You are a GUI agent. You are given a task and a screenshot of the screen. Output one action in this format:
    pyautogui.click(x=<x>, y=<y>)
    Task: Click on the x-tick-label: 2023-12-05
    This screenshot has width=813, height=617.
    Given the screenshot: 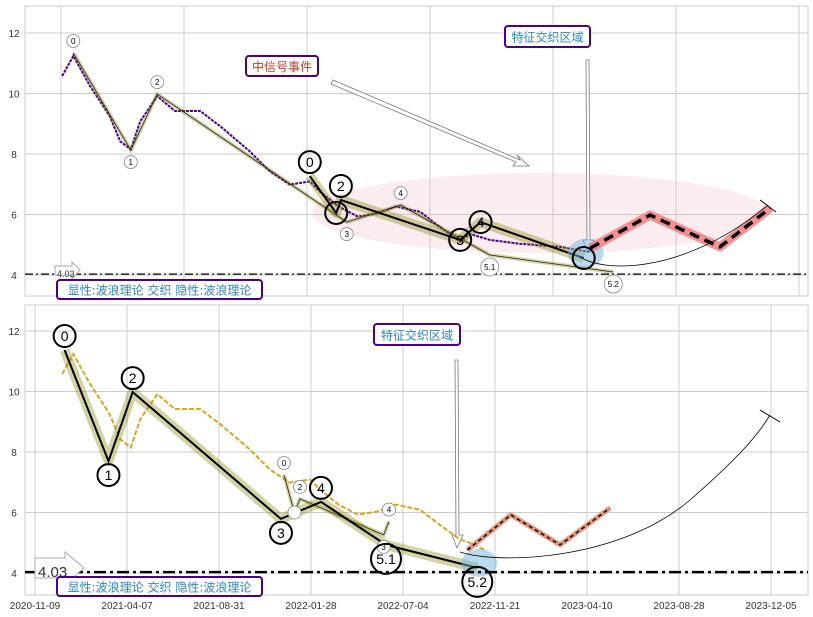 What is the action you would take?
    pyautogui.click(x=771, y=606)
    